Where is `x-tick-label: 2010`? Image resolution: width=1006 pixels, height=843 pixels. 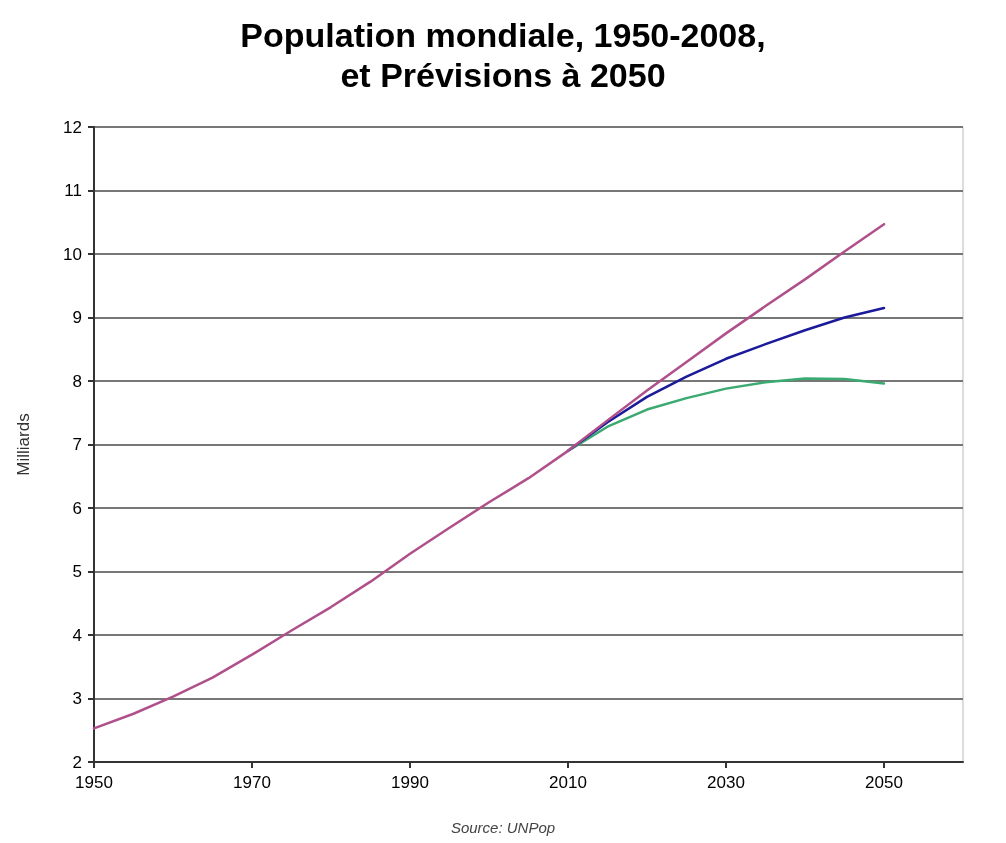
x-tick-label: 2010 is located at coordinates (568, 782).